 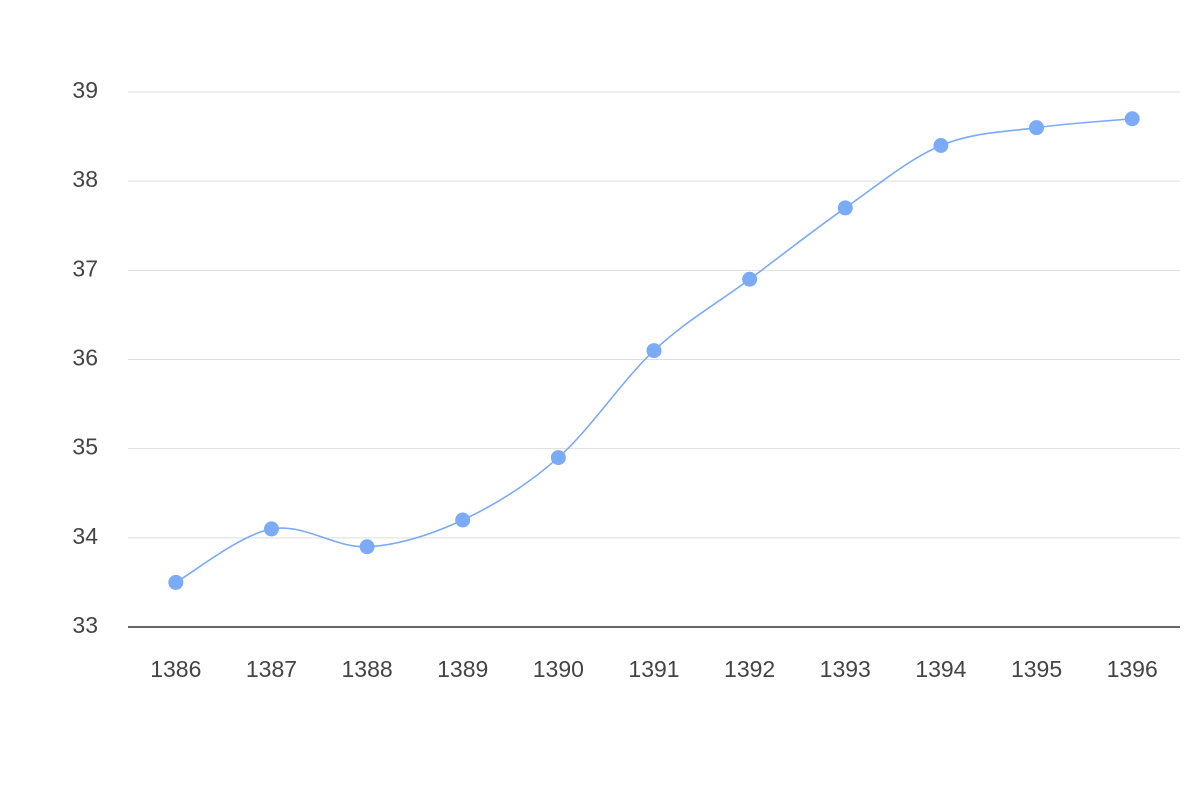 I want to click on y-tick-label: 34, so click(x=85, y=536).